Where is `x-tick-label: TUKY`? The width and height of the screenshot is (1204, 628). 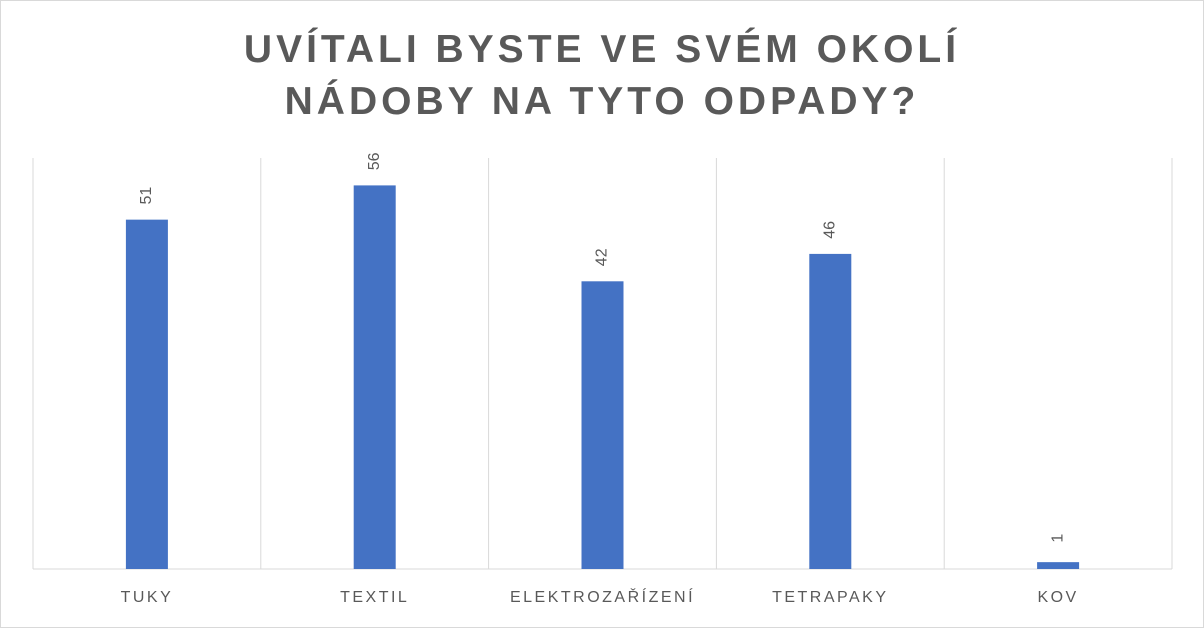
x-tick-label: TUKY is located at coordinates (147, 597).